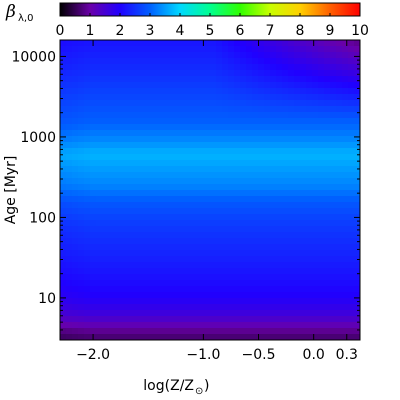  I want to click on colorbar-tick-label: 0, so click(60, 31).